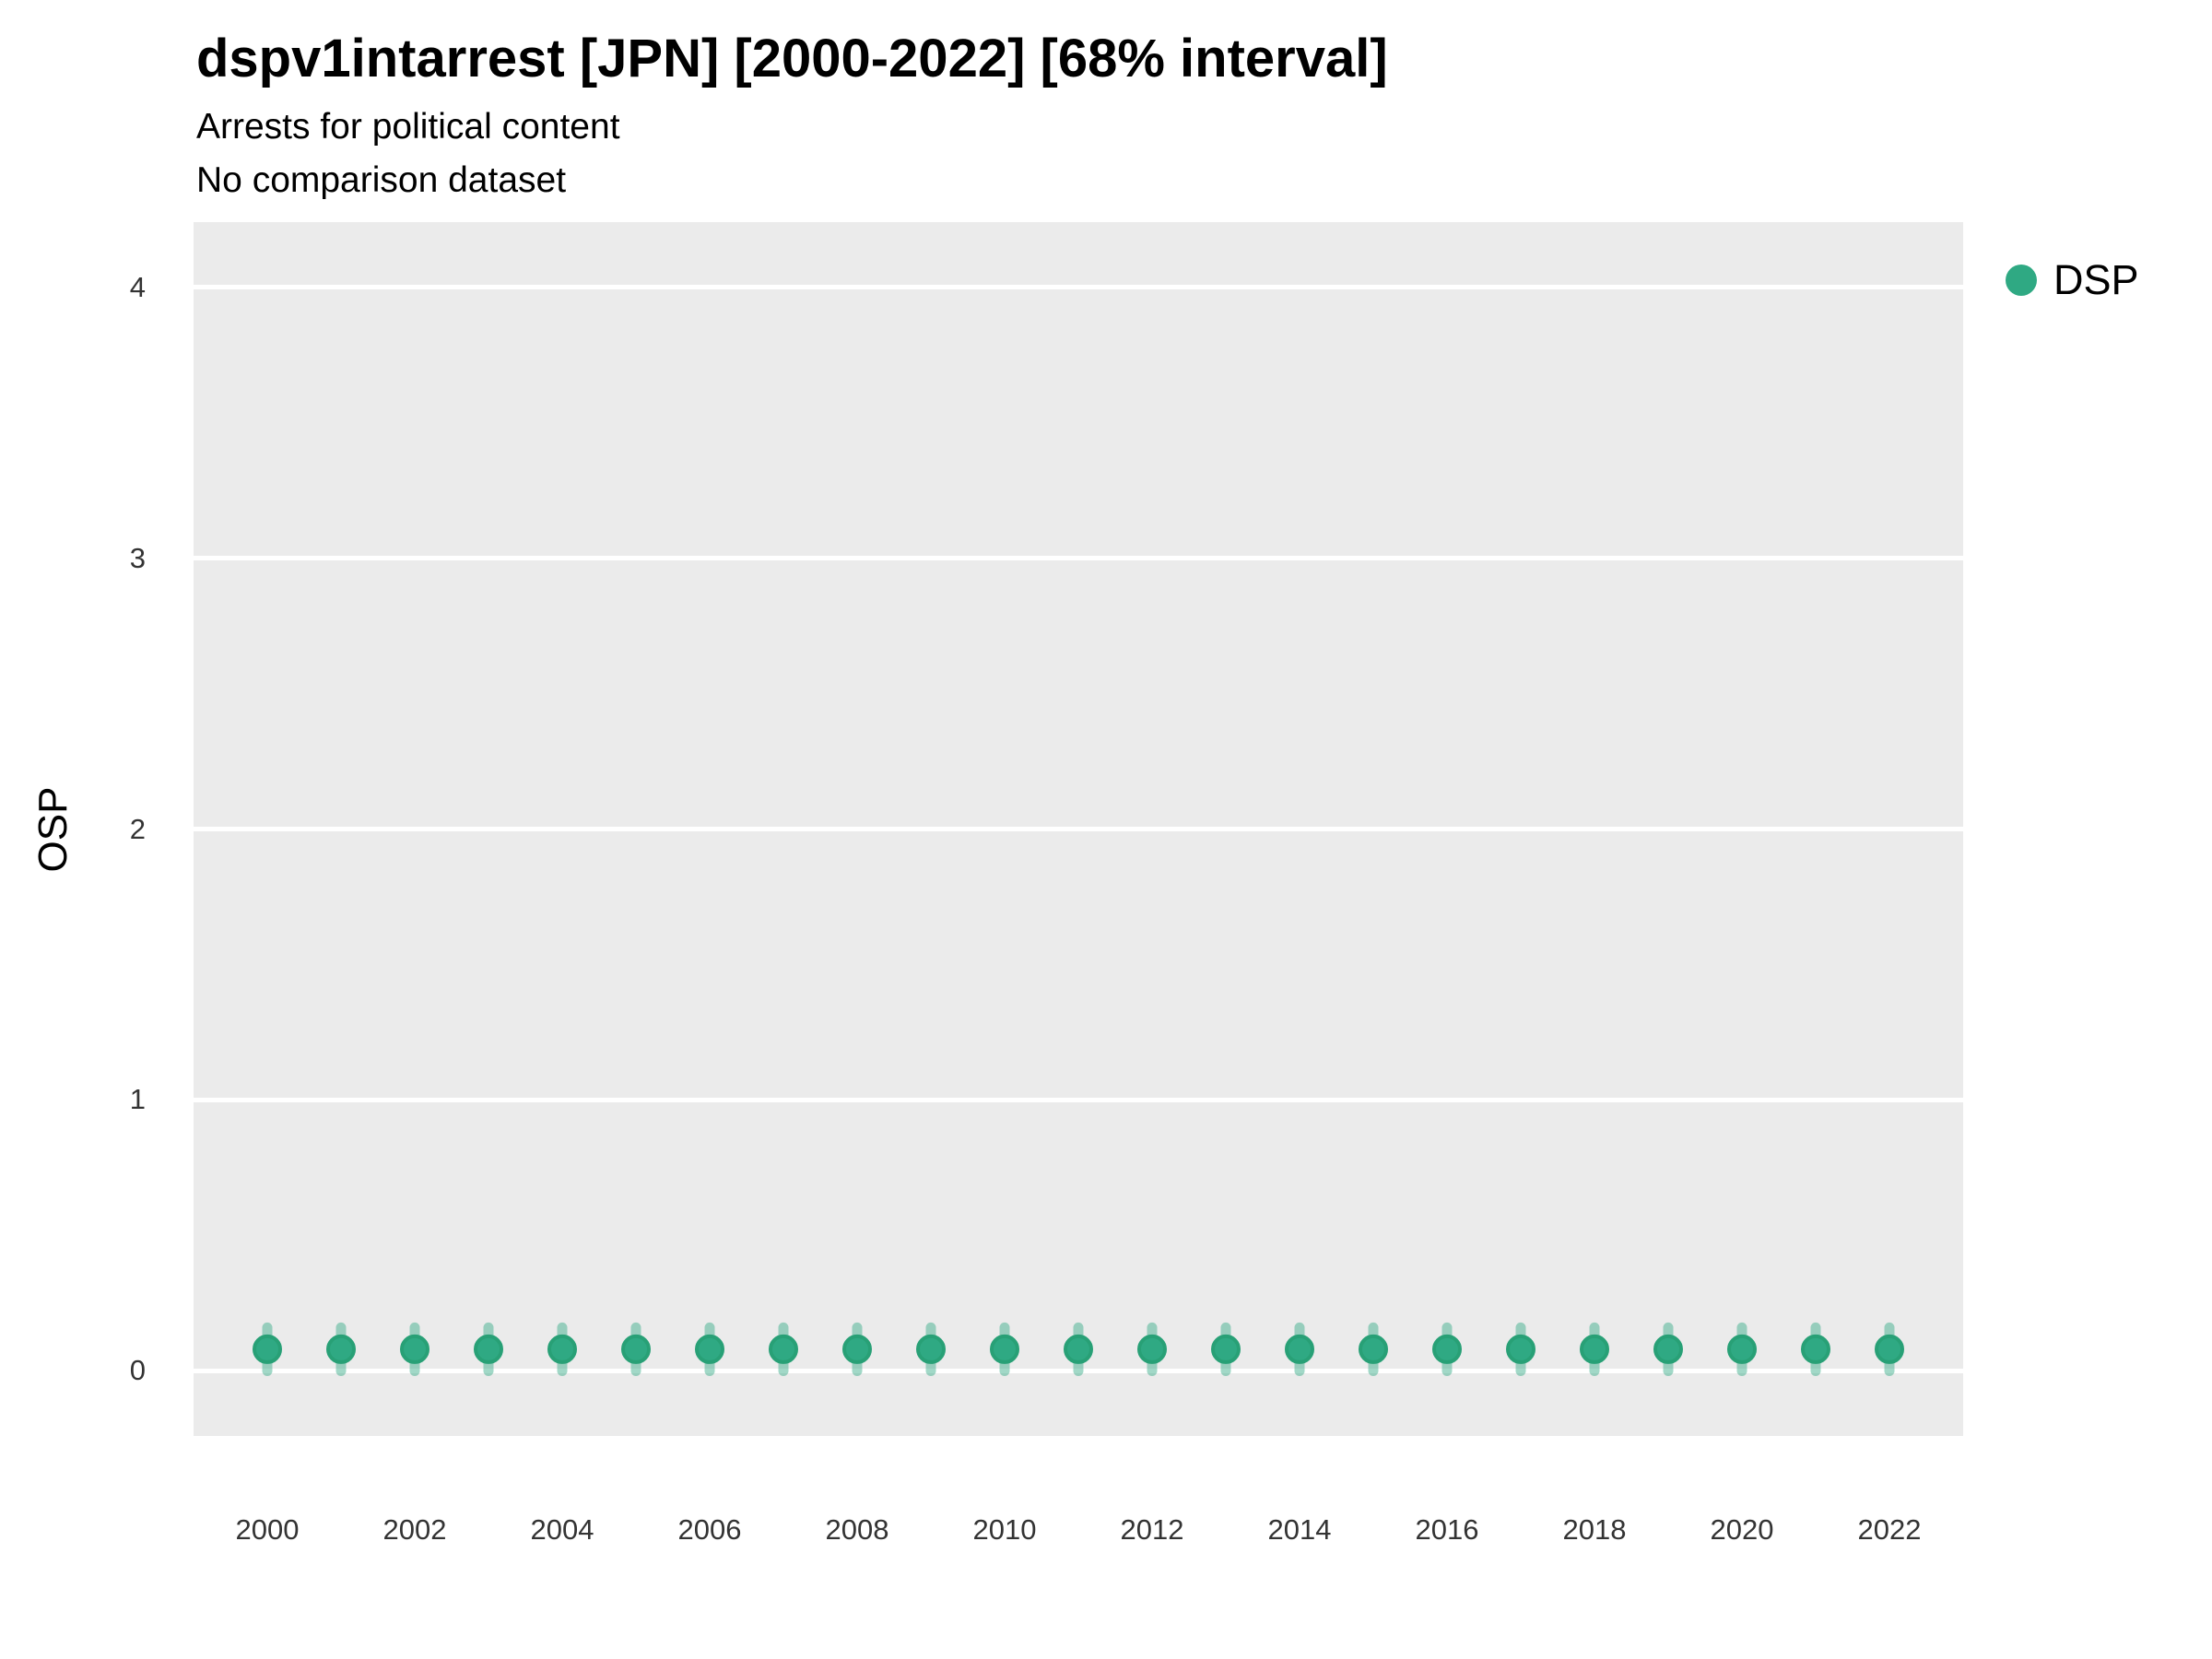 Image resolution: width=2212 pixels, height=1659 pixels. What do you see at coordinates (2021, 280) in the screenshot?
I see `legend-point-icon` at bounding box center [2021, 280].